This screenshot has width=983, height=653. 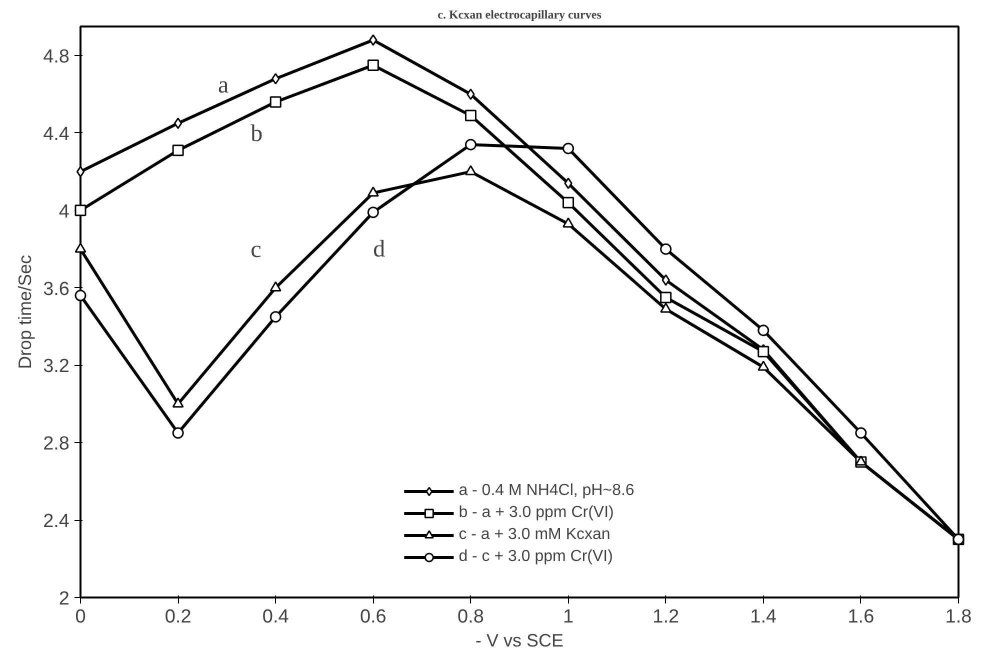 I want to click on annotation: d, so click(x=379, y=249).